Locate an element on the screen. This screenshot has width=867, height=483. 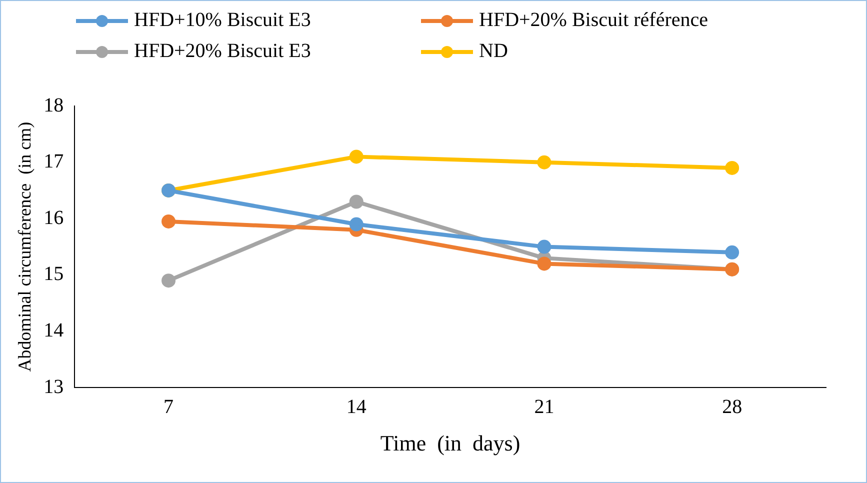
x-tick-label: 28 is located at coordinates (732, 407).